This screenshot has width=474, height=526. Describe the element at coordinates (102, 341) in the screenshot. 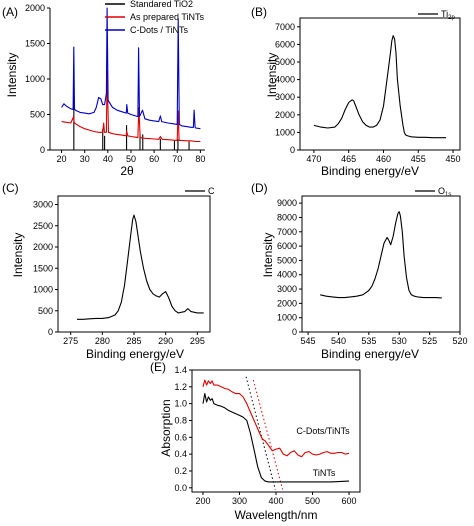

I see `panel-c-x-tick-label: 280` at that location.